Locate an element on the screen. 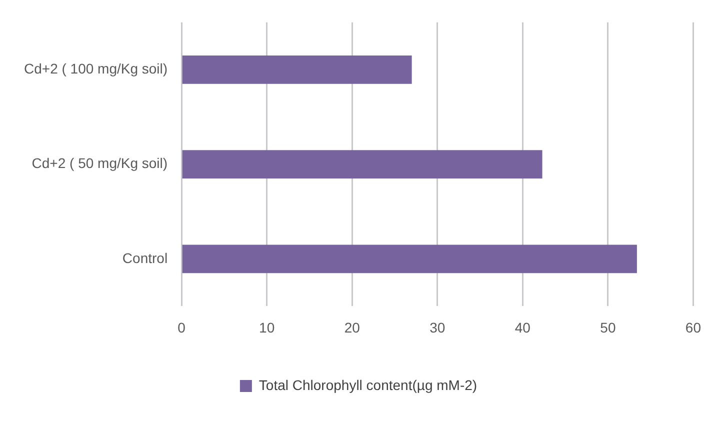  legend-label: Total Chlorophyll content(µg mM-2) is located at coordinates (368, 384).